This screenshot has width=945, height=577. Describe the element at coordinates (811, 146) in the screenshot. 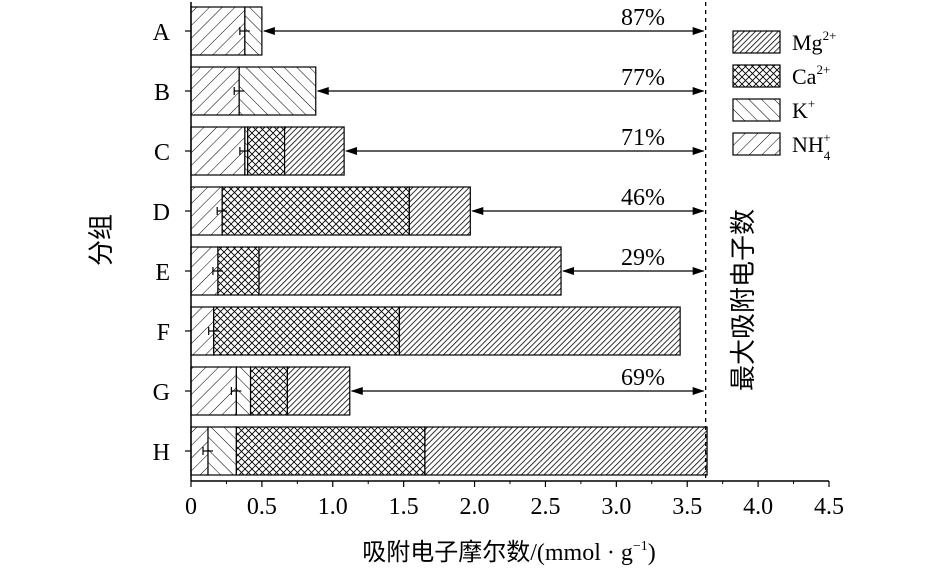

I see `legend-label-nh4: NH4+` at that location.